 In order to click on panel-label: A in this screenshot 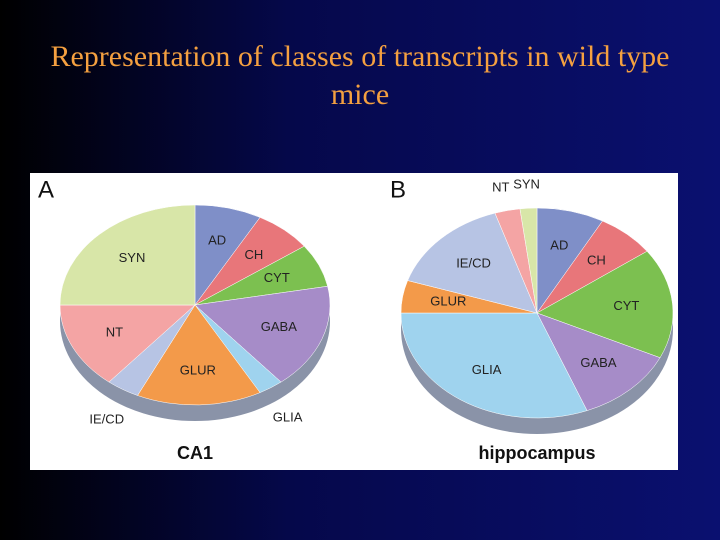, I will do `click(46, 189)`.